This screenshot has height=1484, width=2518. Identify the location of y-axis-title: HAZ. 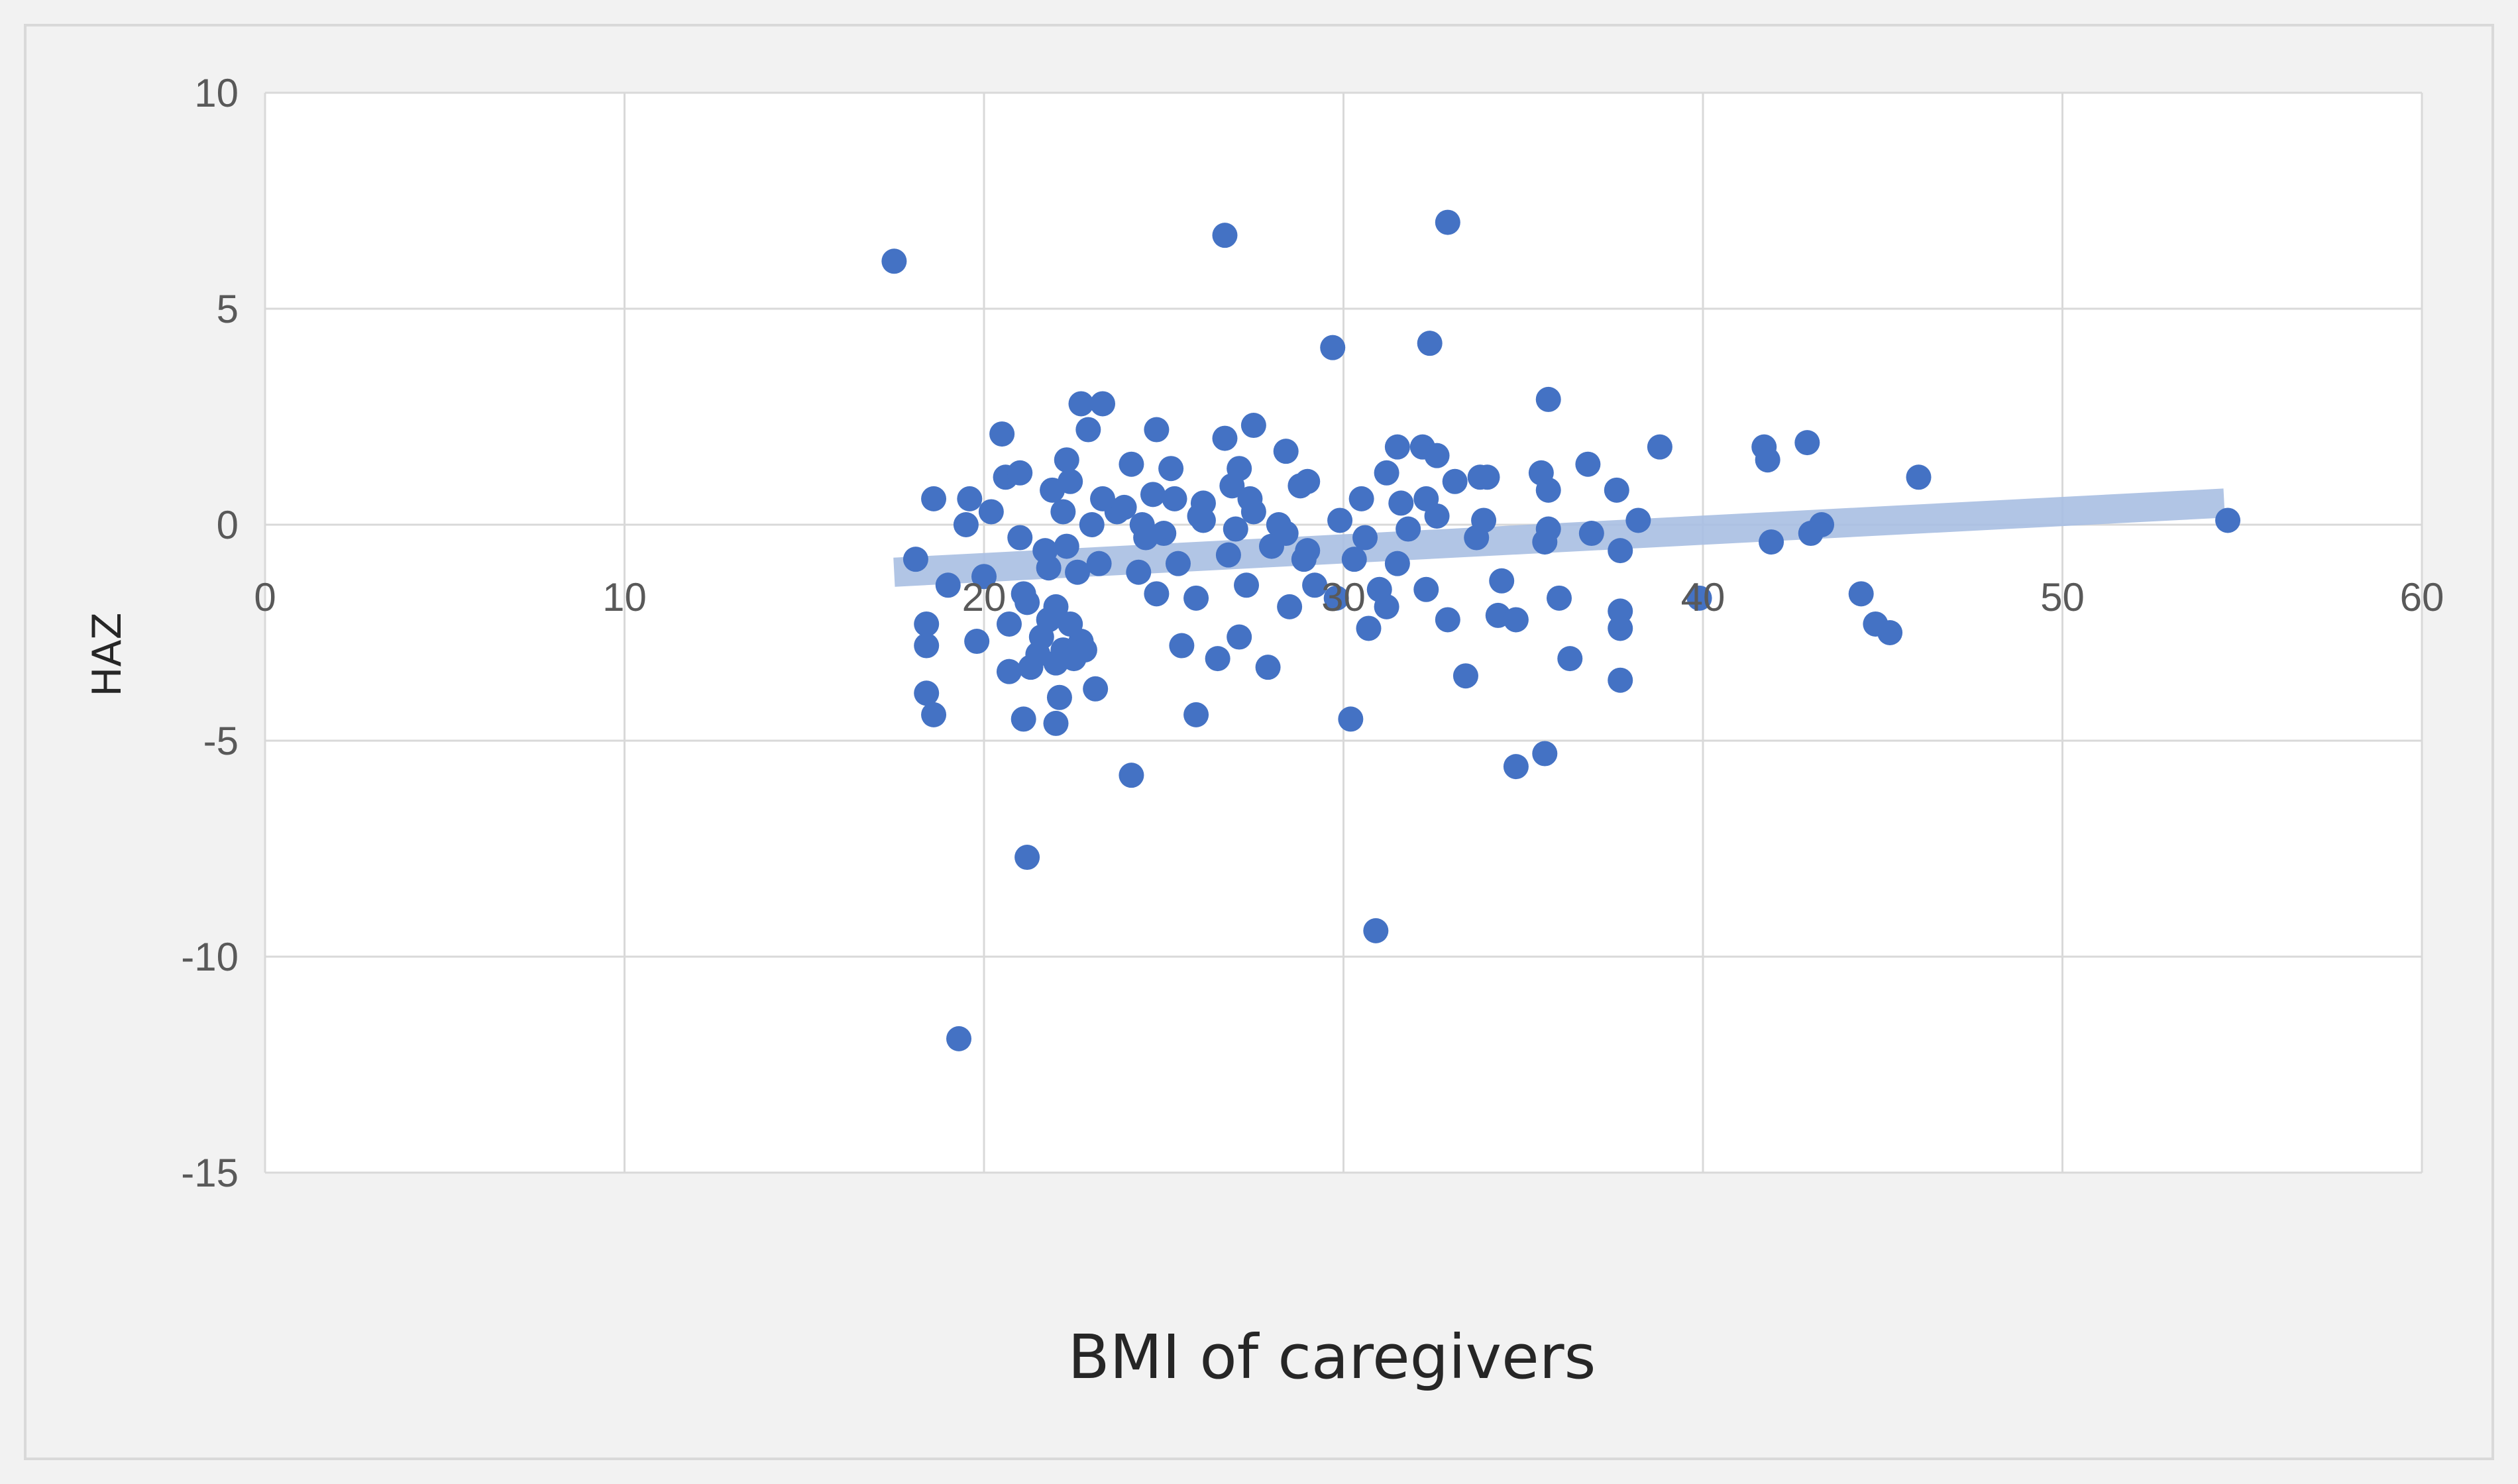
(108, 654).